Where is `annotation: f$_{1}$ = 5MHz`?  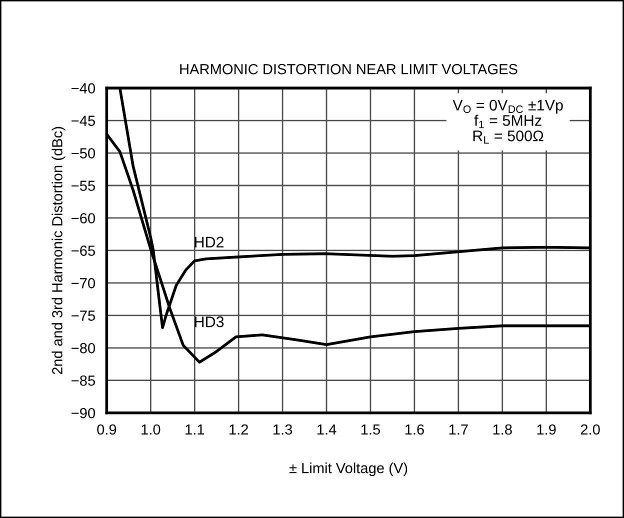 annotation: f$_{1}$ = 5MHz is located at coordinates (508, 121).